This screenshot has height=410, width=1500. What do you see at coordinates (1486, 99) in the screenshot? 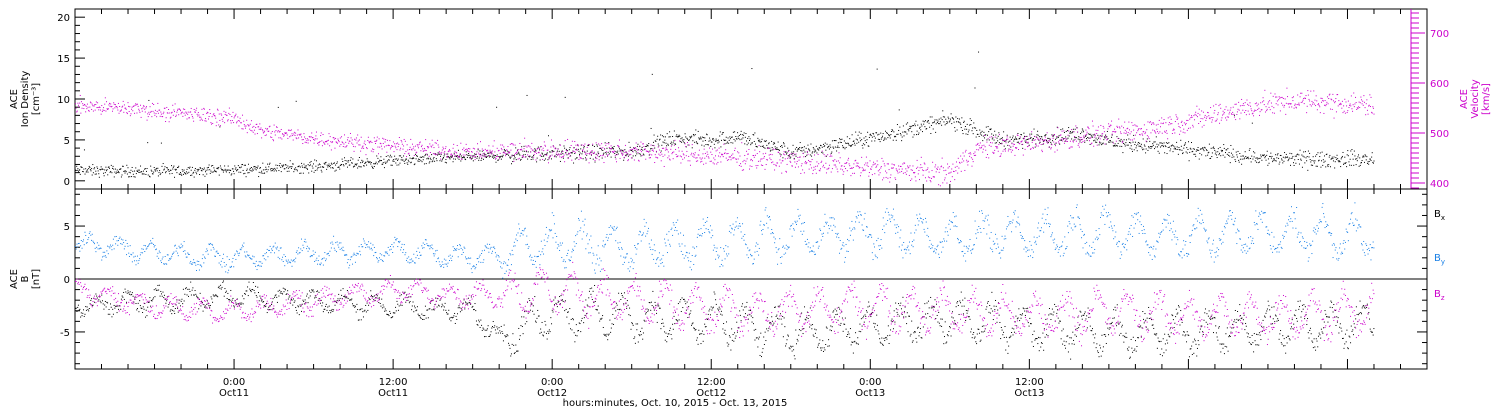
I see `axis-label-line: [km/s]` at bounding box center [1486, 99].